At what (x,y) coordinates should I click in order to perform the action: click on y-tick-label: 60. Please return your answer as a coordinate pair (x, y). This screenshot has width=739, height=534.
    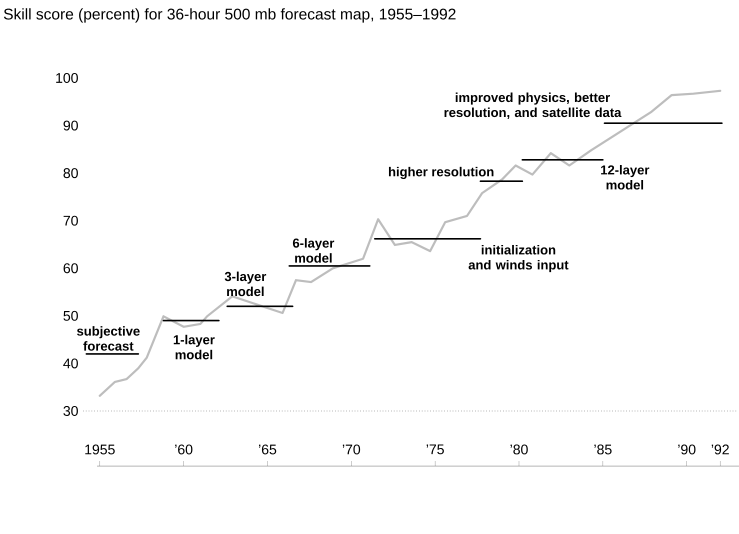
    Looking at the image, I should click on (71, 268).